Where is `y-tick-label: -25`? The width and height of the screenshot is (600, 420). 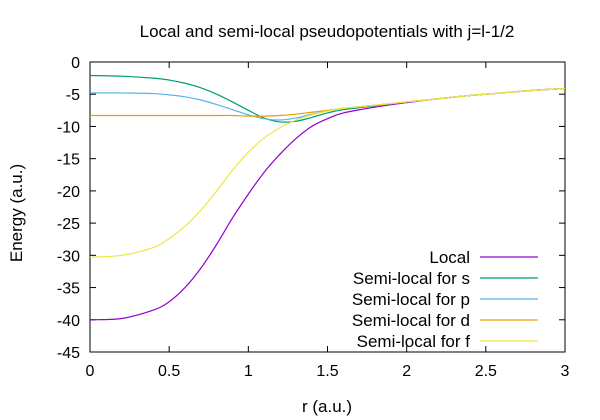
y-tick-label: -25 is located at coordinates (68, 224).